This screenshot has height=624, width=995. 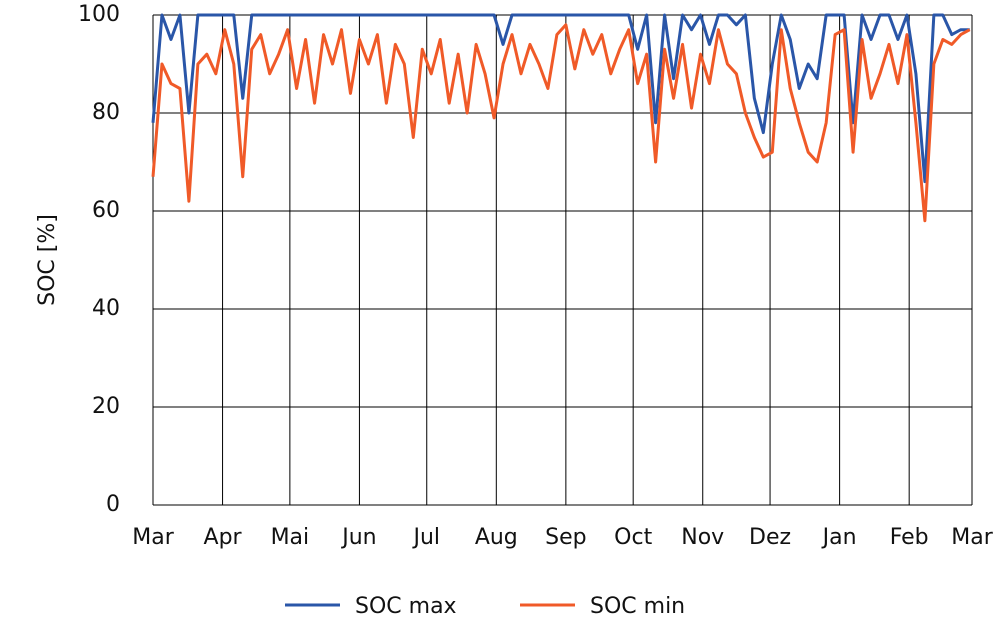 What do you see at coordinates (839, 537) in the screenshot?
I see `x-tick-label: Jan` at bounding box center [839, 537].